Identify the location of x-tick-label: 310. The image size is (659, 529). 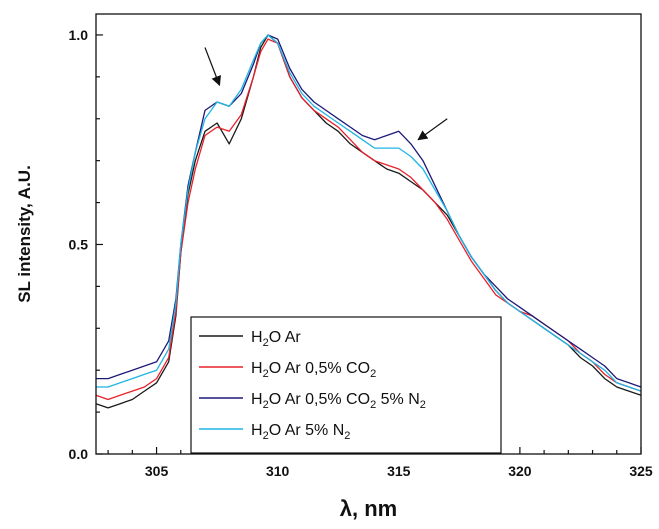
(278, 471).